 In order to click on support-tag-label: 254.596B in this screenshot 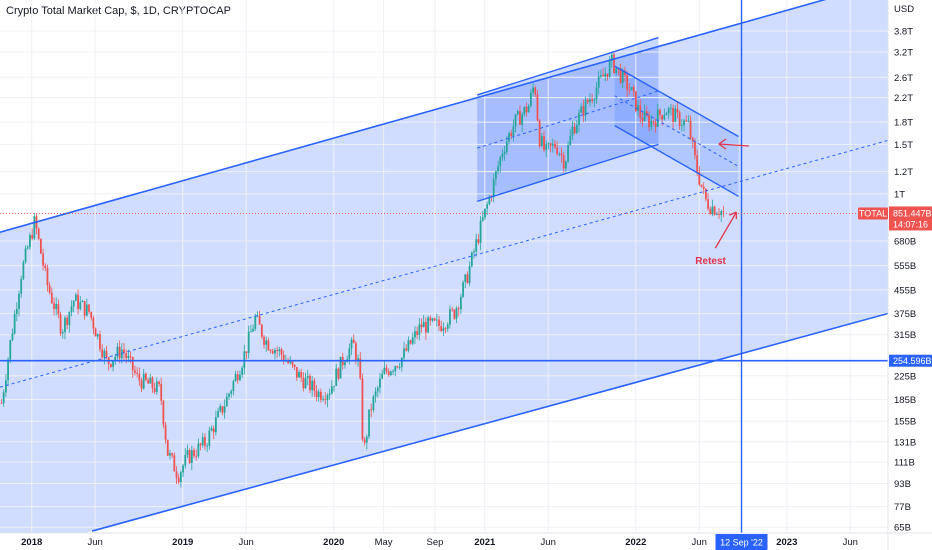, I will do `click(912, 361)`.